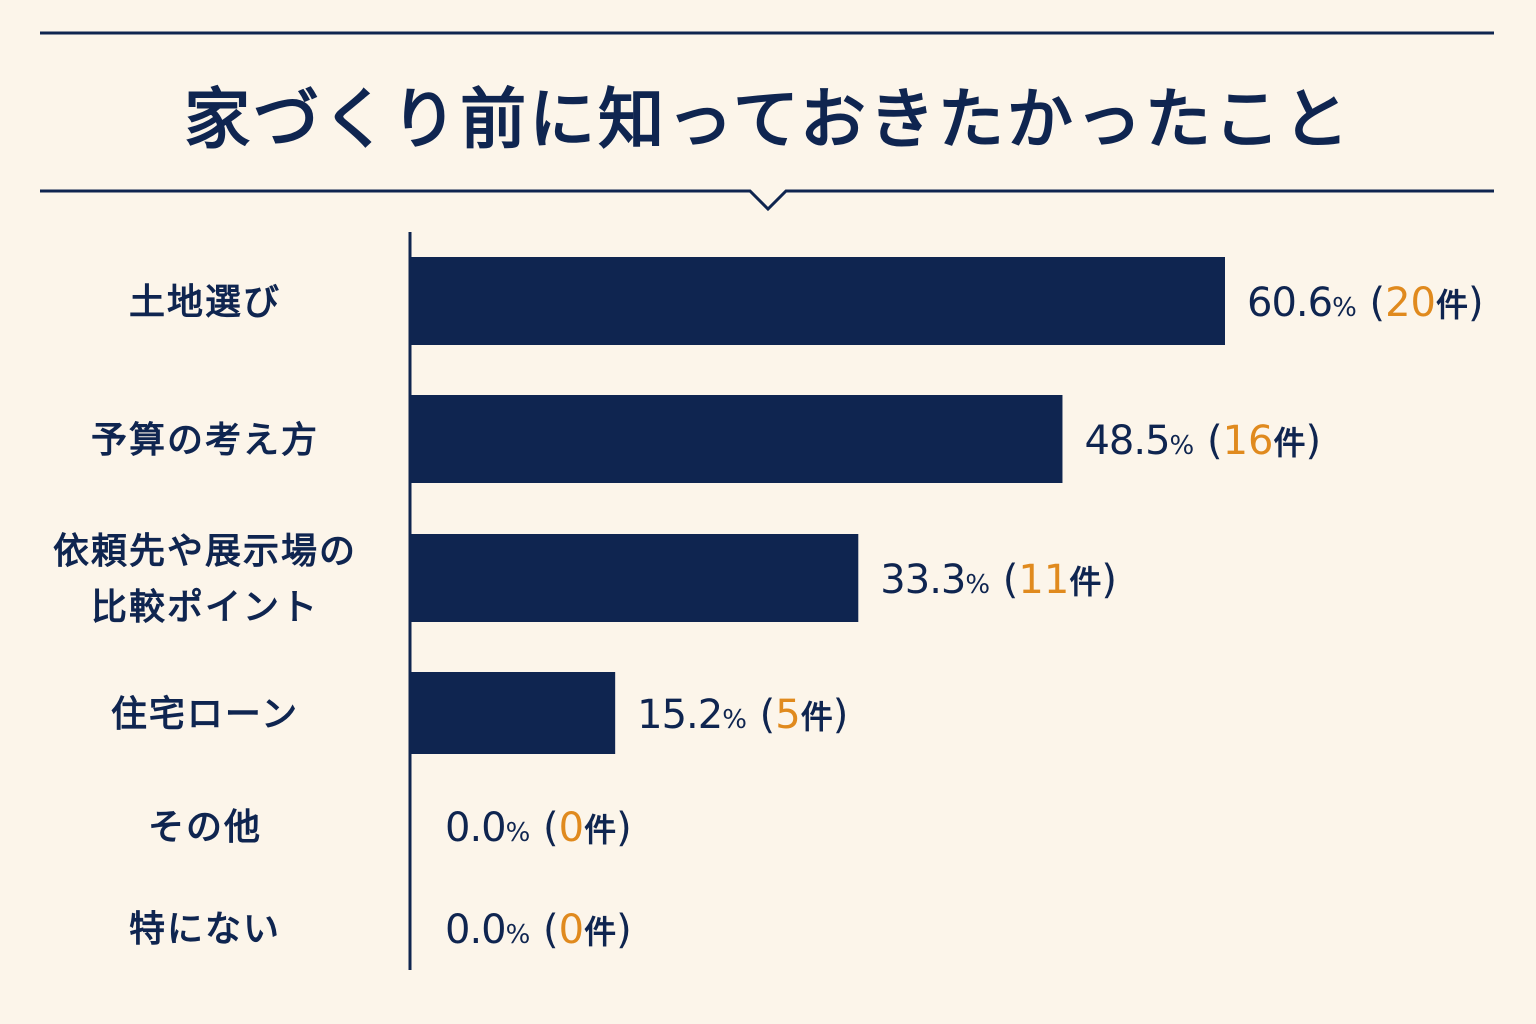 This screenshot has width=1536, height=1024. I want to click on open-paren-5: (, so click(544, 930).